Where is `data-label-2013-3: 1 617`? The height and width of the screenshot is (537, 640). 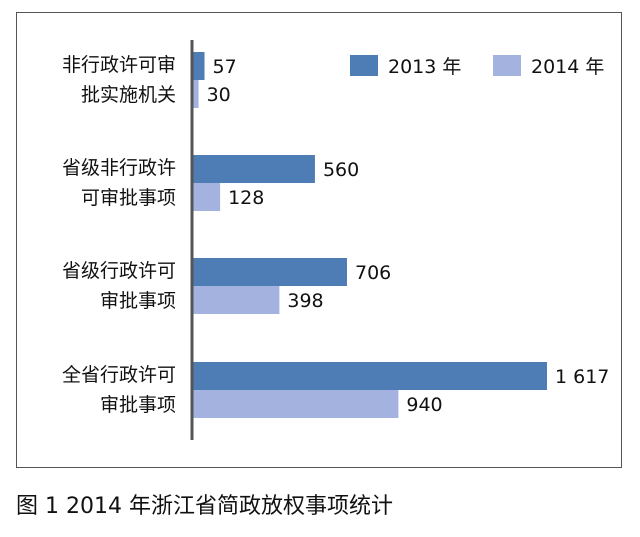
data-label-2013-3: 1 617 is located at coordinates (582, 377).